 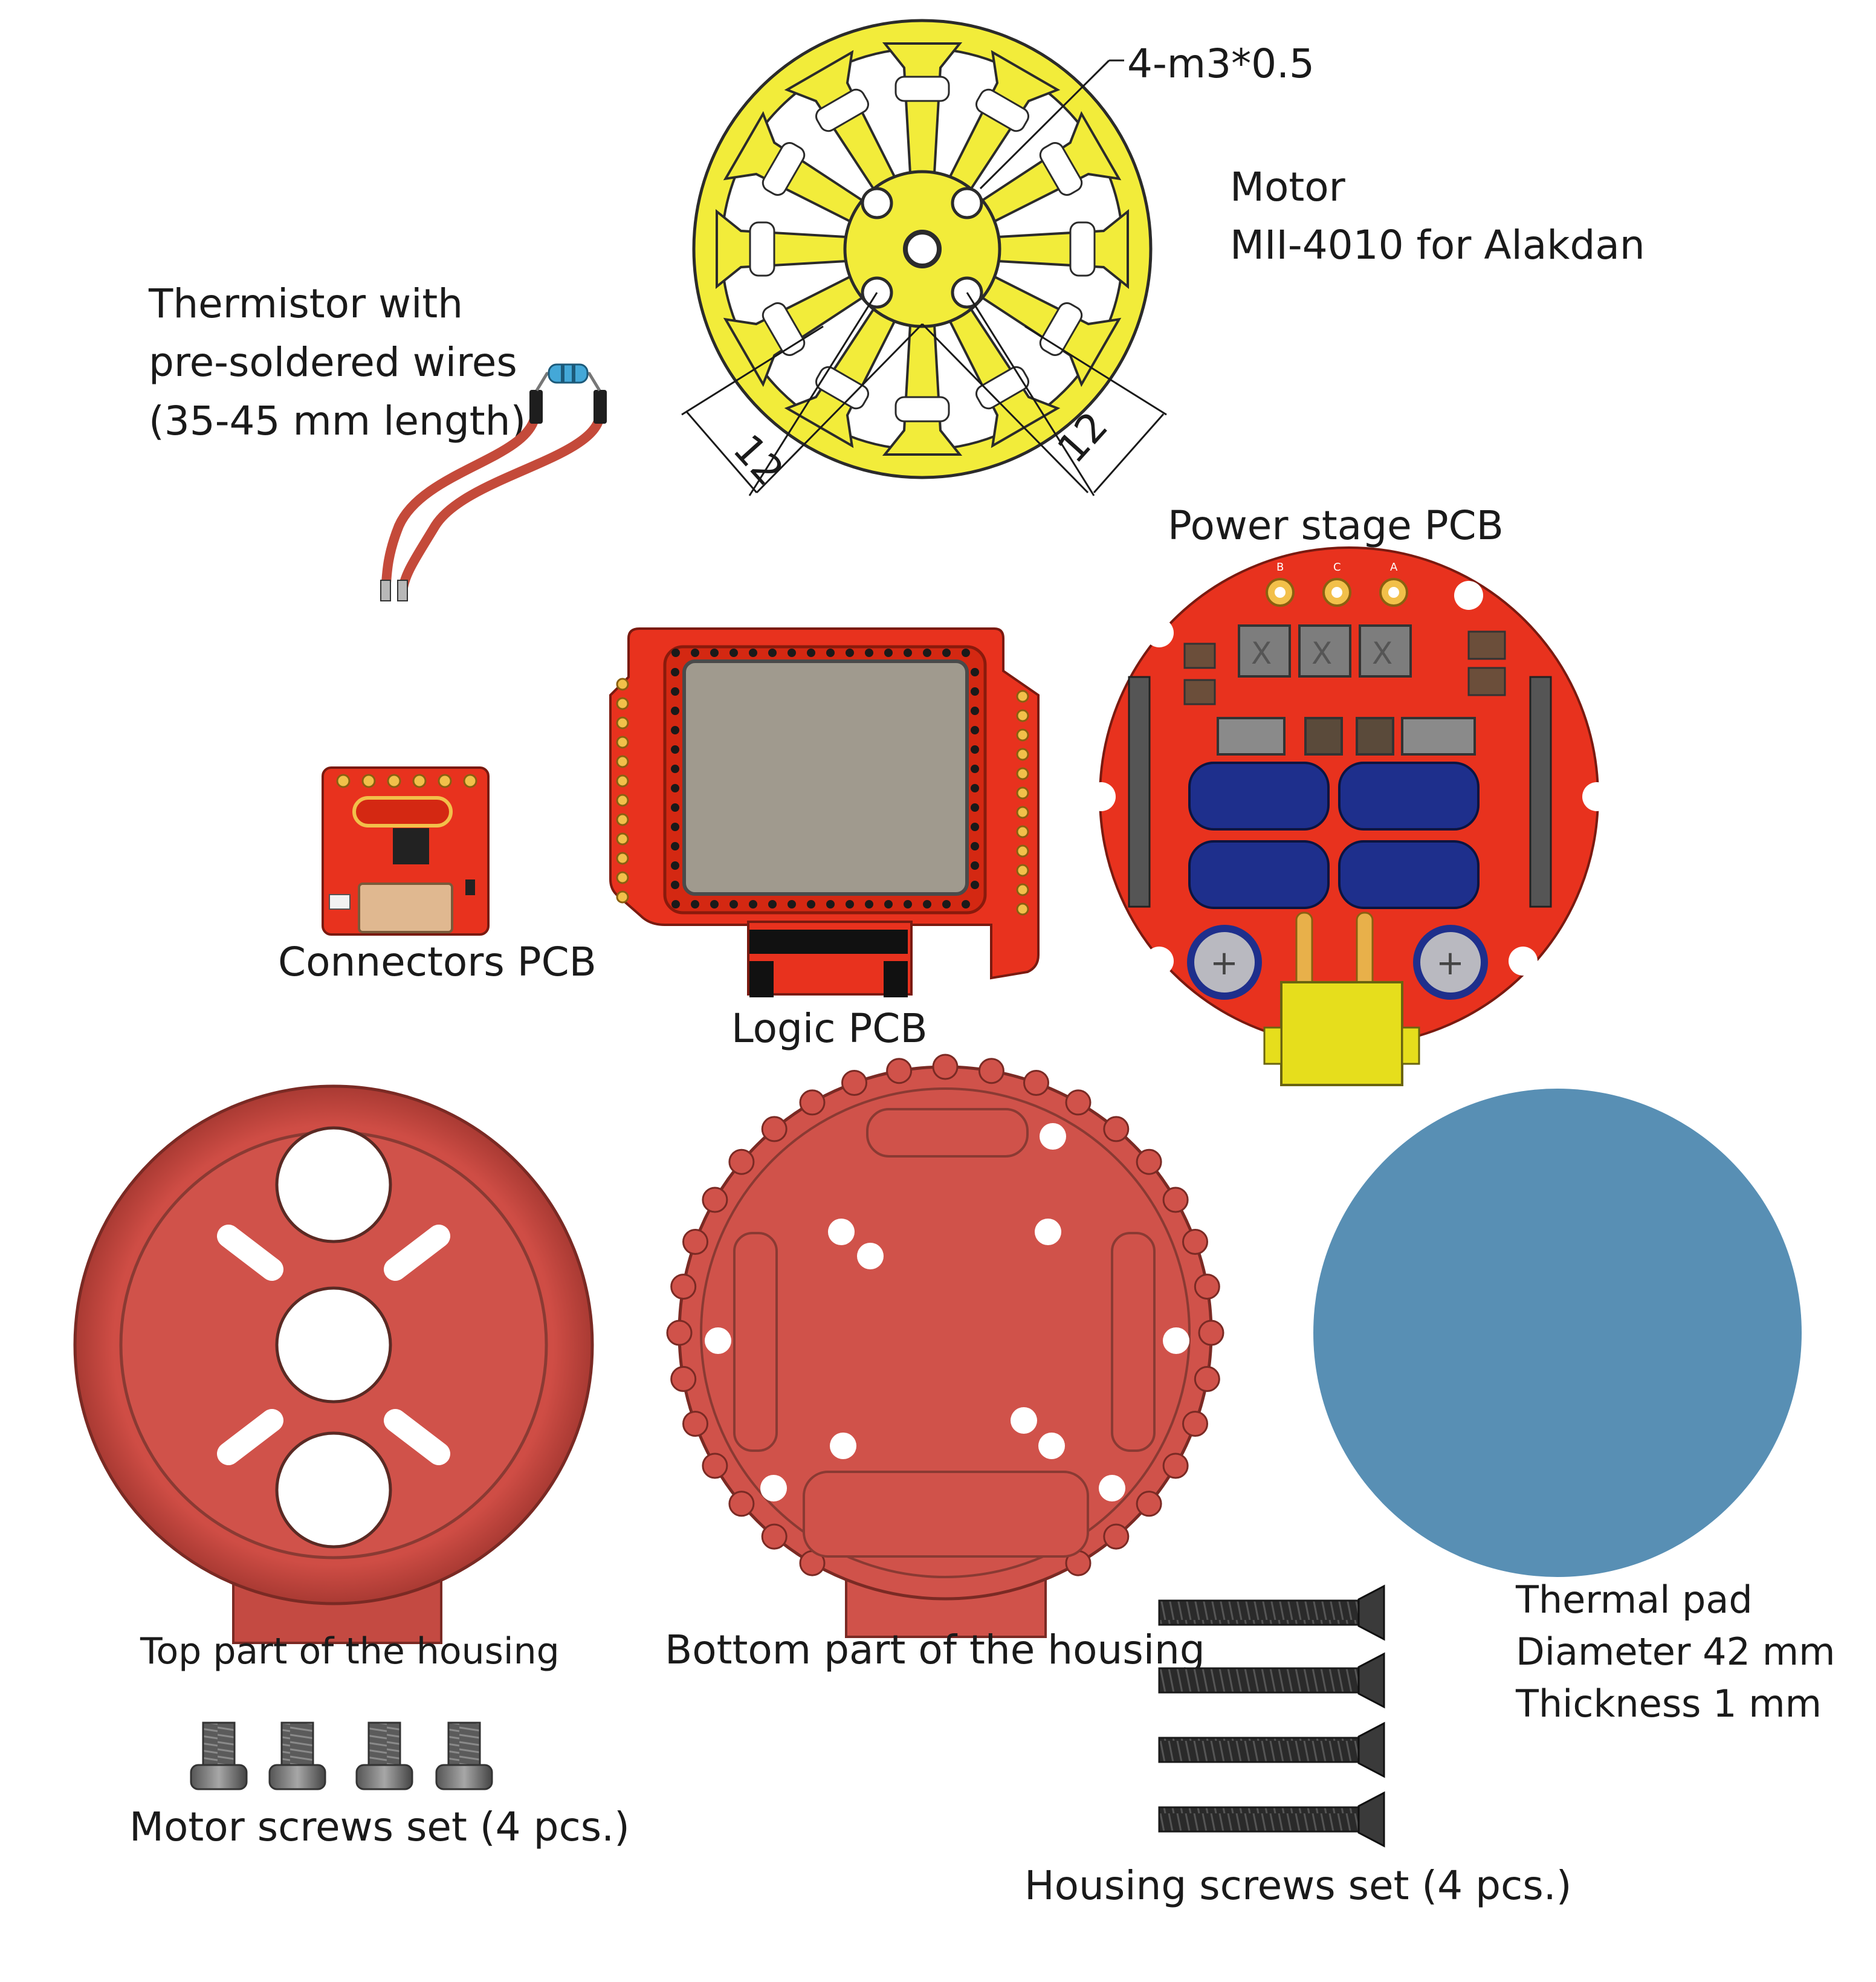 I want to click on connectors-pcb, so click(x=406, y=851).